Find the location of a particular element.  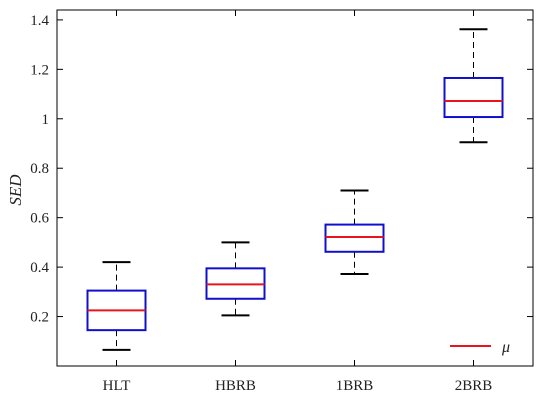

y-tick-label: 1.2 is located at coordinates (39, 70).